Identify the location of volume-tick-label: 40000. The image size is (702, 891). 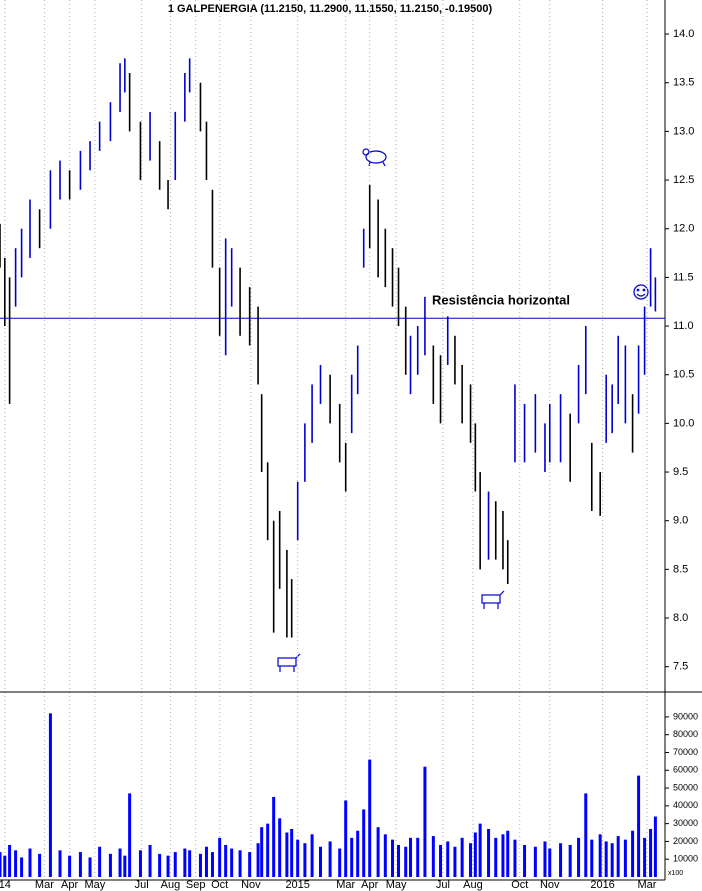
(685, 805).